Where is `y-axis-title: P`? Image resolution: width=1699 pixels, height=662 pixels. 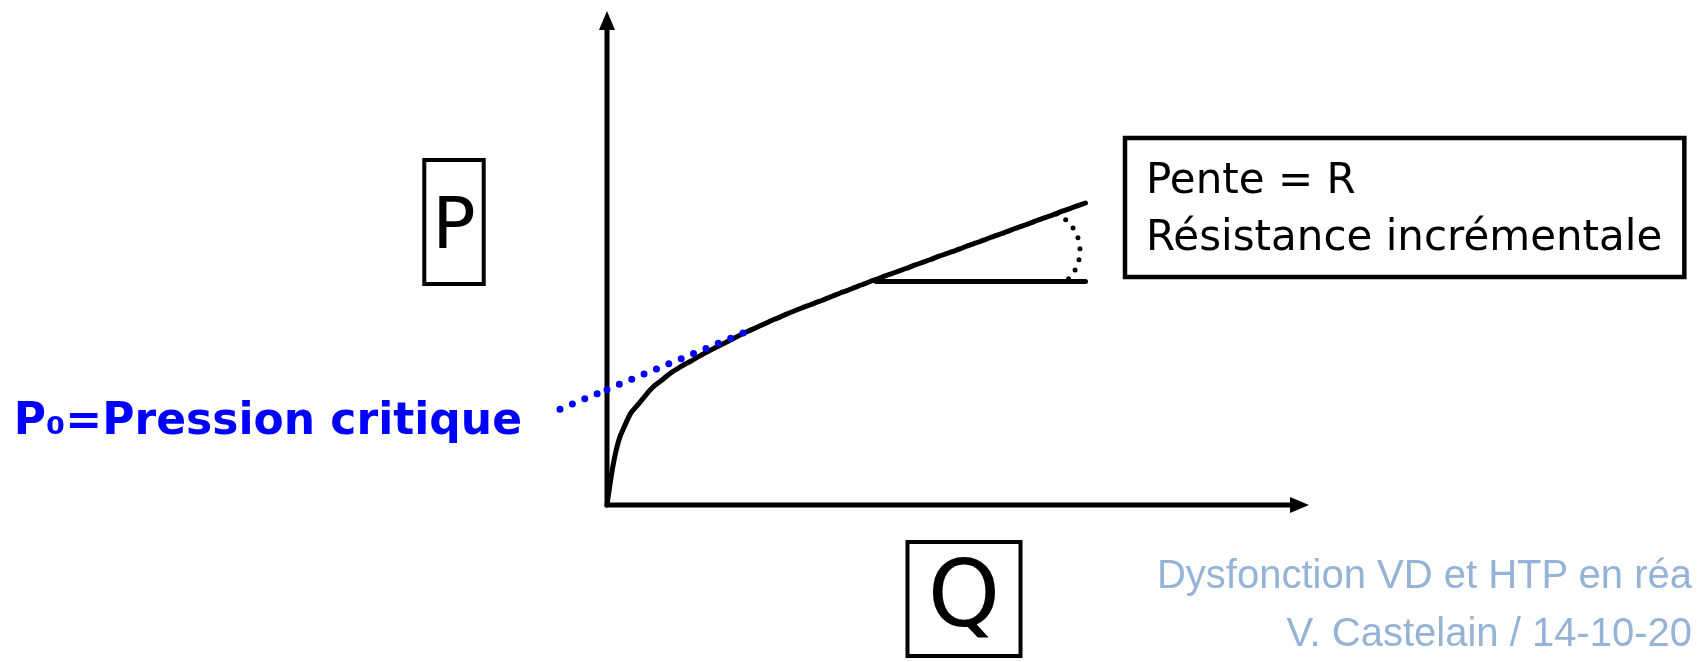 y-axis-title: P is located at coordinates (454, 223).